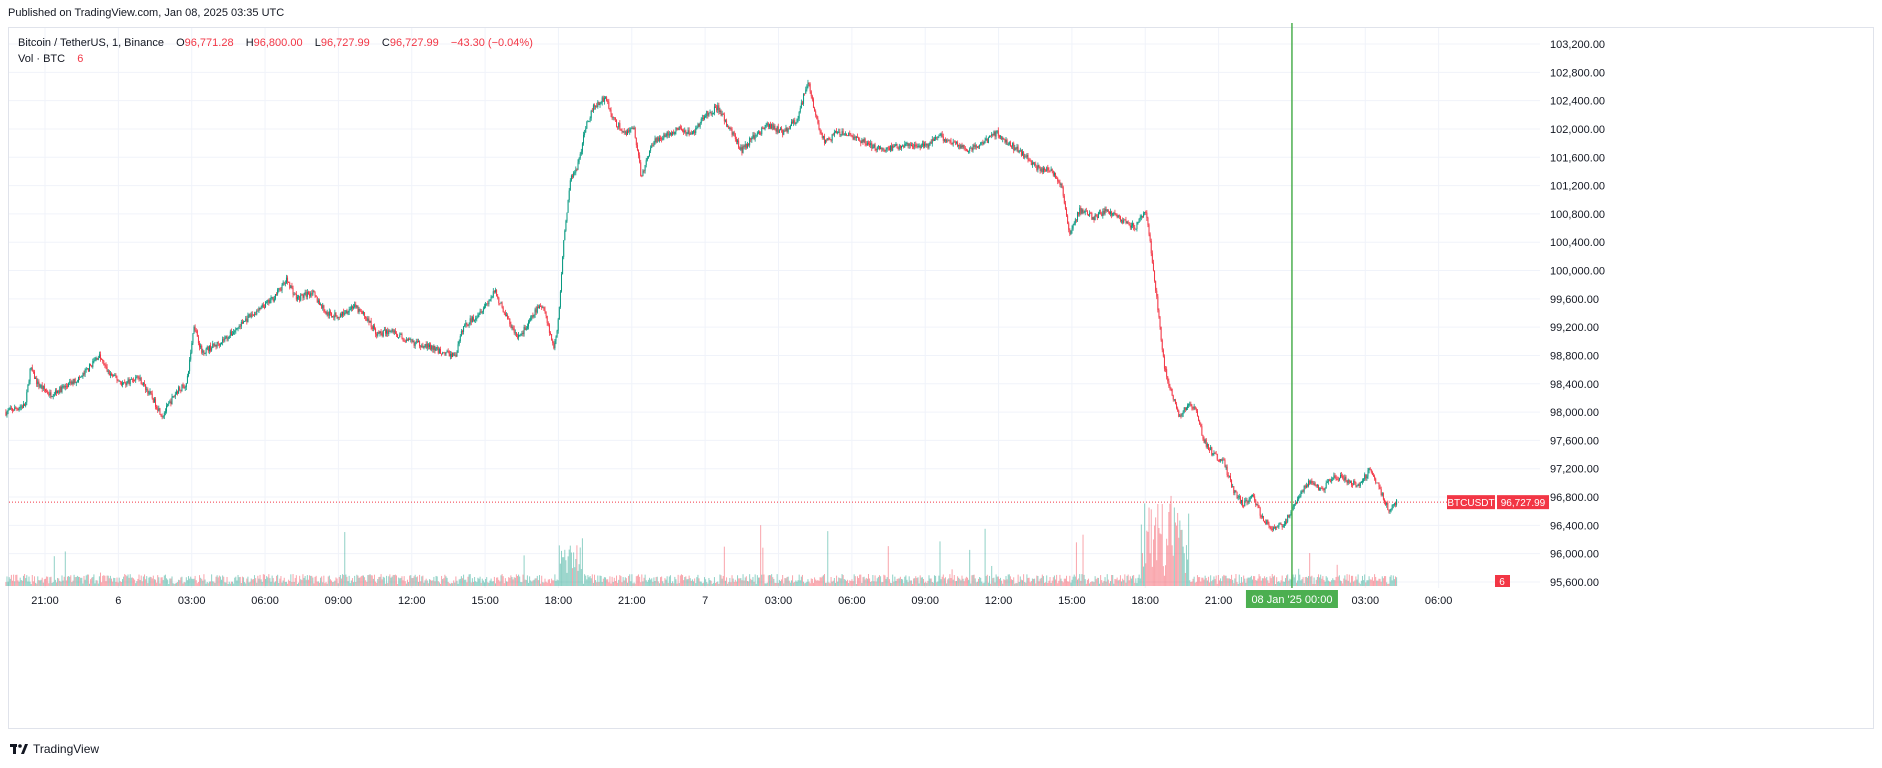  Describe the element at coordinates (19, 749) in the screenshot. I see `tradingview-logo-icon` at that location.